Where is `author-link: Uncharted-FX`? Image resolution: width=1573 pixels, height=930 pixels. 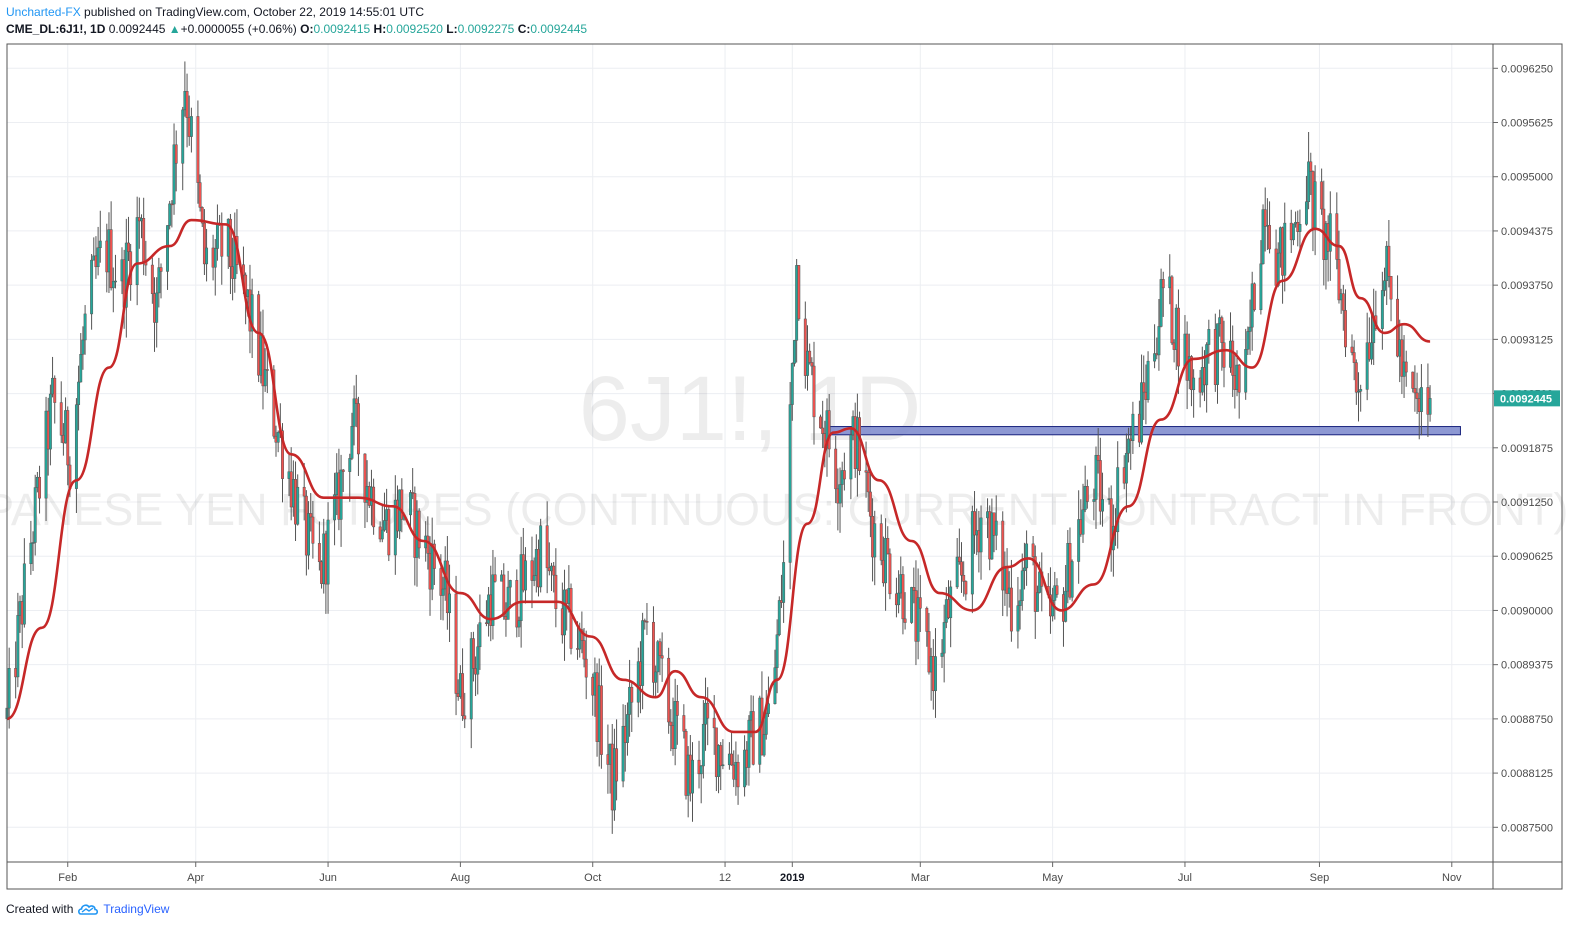 author-link: Uncharted-FX is located at coordinates (43, 12).